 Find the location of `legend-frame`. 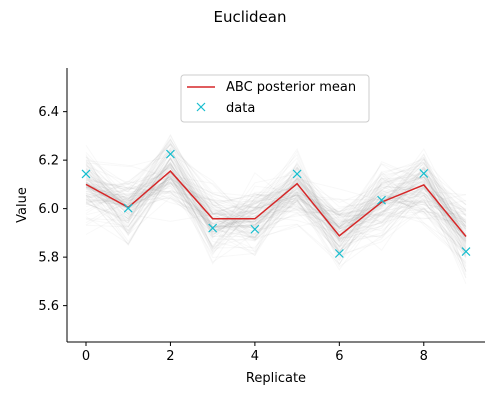

legend-frame is located at coordinates (275, 98).